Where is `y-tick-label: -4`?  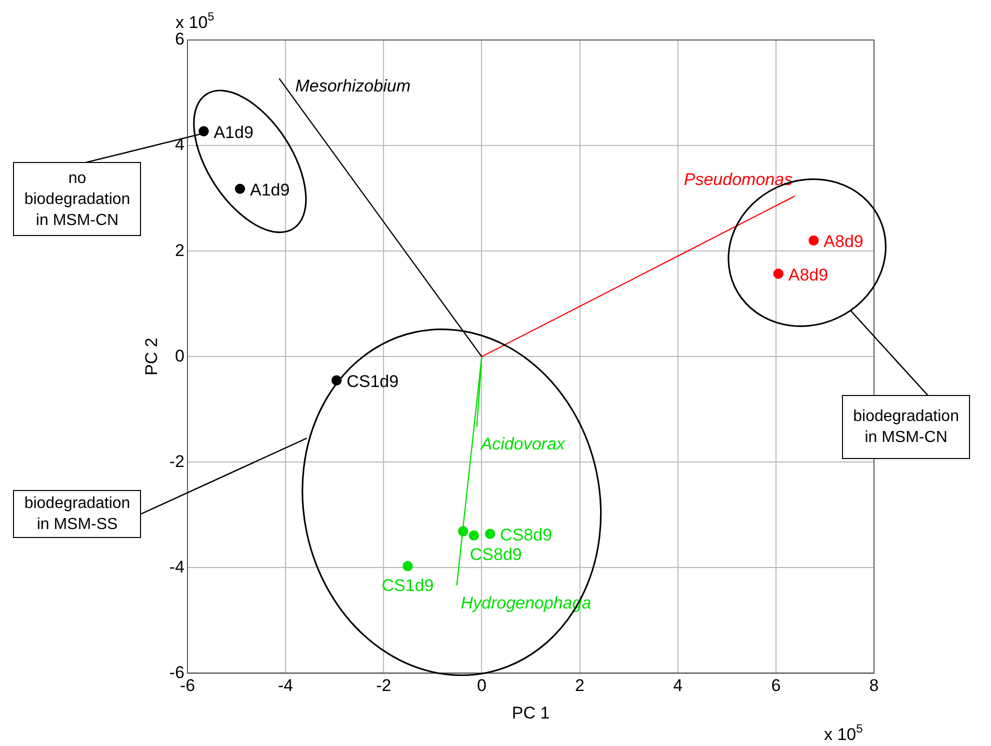
y-tick-label: -4 is located at coordinates (177, 566).